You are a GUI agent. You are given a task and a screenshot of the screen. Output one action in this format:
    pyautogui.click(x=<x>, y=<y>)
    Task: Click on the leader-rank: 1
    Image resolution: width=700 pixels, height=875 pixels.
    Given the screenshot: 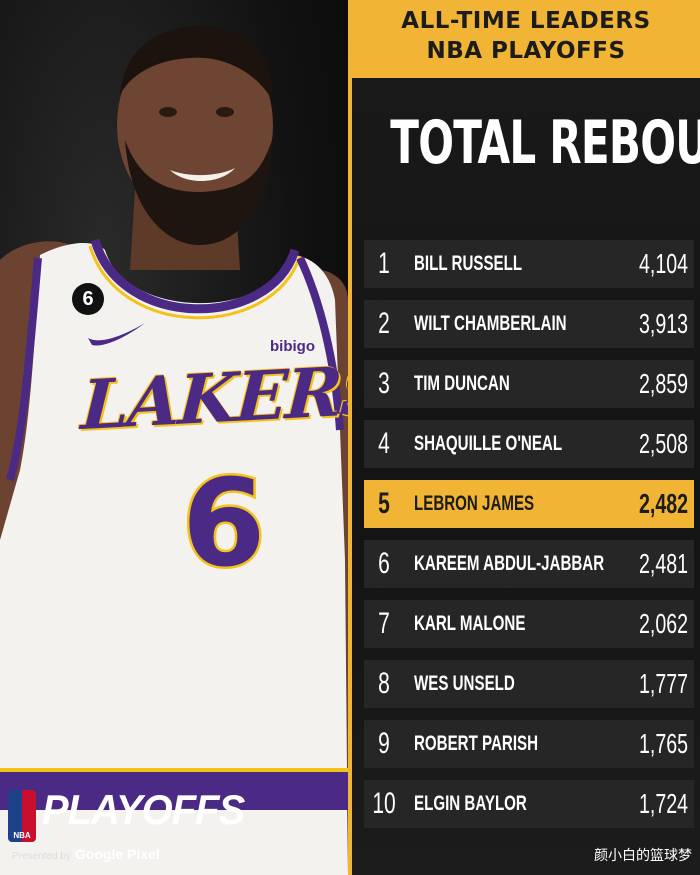 What is the action you would take?
    pyautogui.click(x=384, y=263)
    